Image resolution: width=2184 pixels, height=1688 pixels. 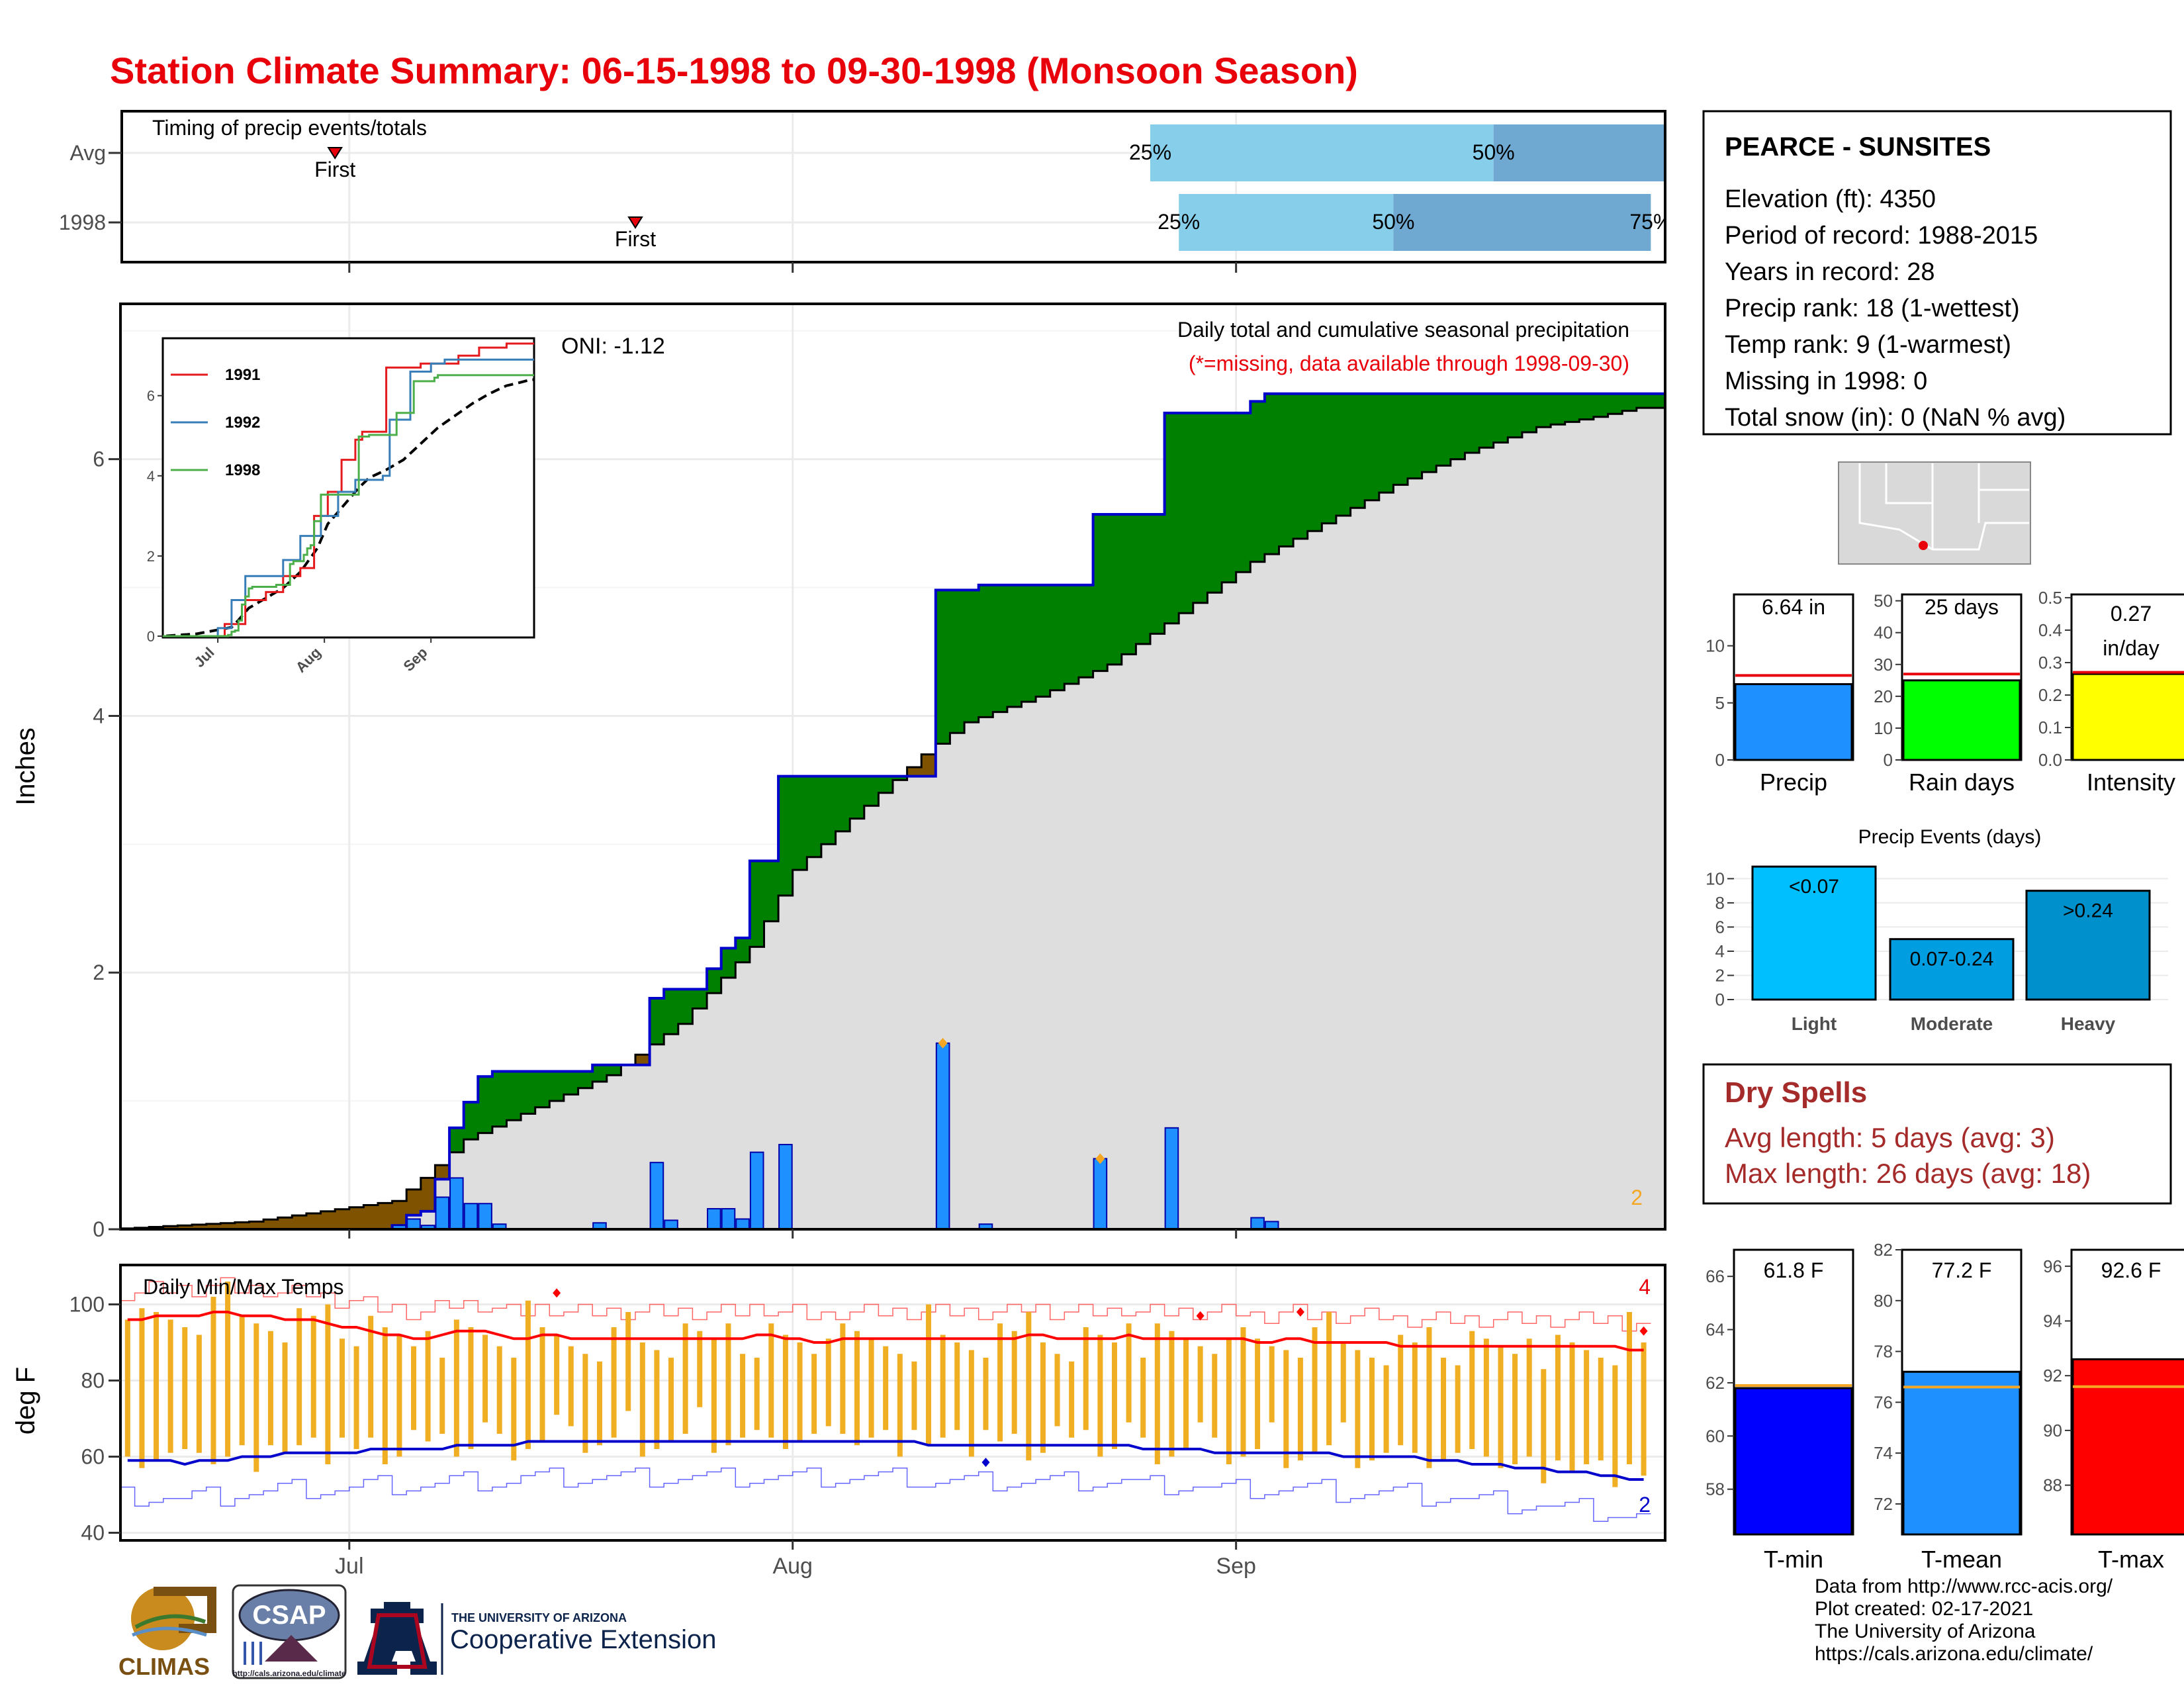 I want to click on inset-ytick-label: 2, so click(x=151, y=556).